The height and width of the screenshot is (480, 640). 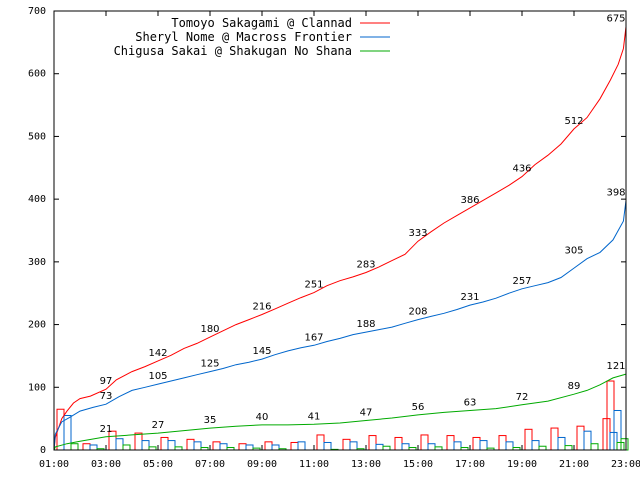 I want to click on x-tick-label: 23:00, so click(x=625, y=464).